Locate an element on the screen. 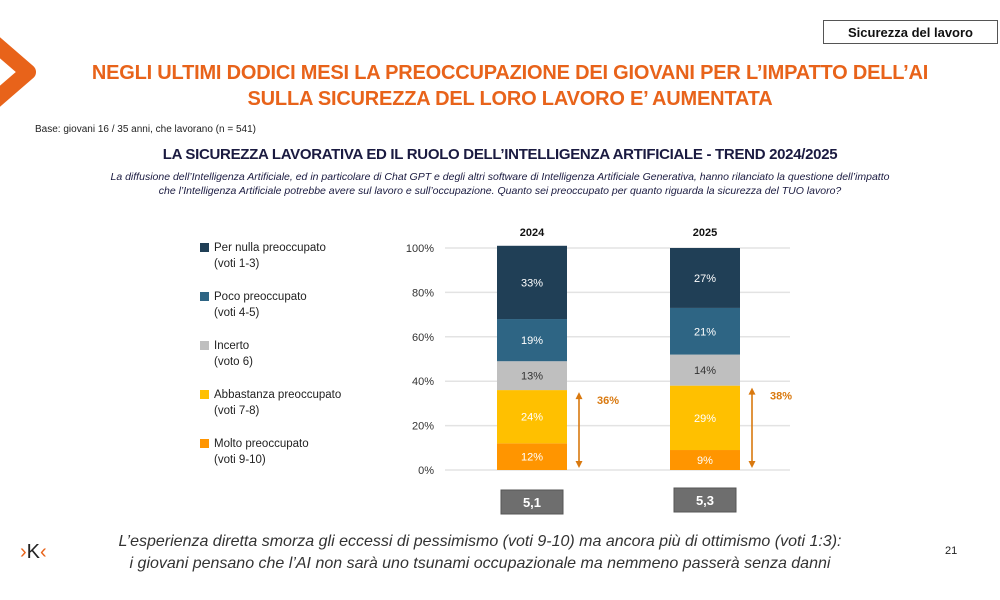  logo-letter: K is located at coordinates (33, 552).